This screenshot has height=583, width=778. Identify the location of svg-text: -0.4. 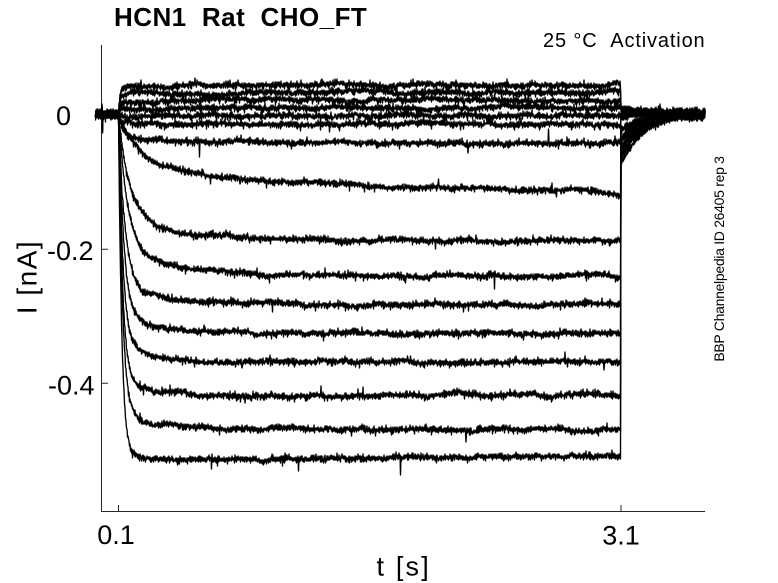
(71, 385).